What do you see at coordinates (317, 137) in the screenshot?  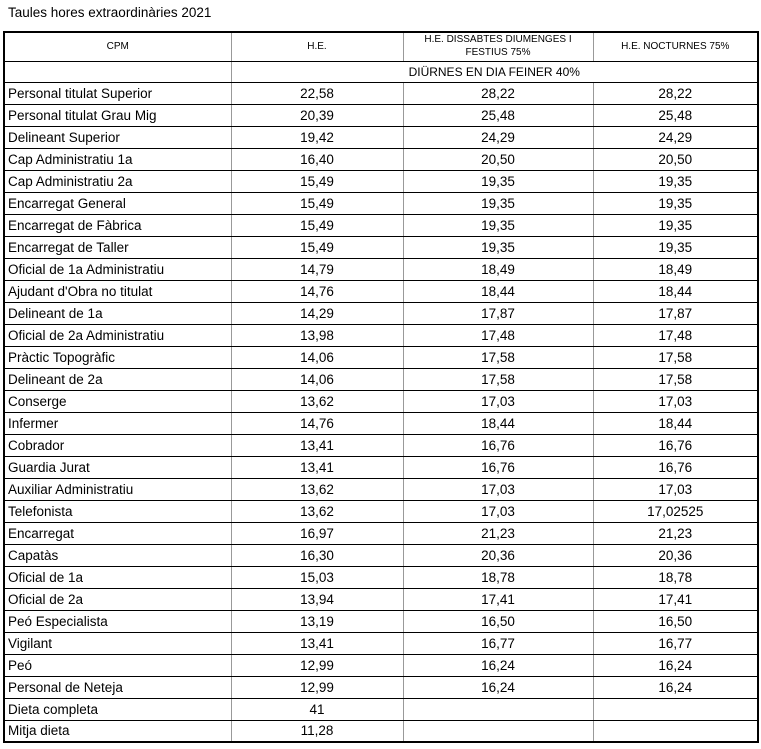 I see `value-cell: 19,42` at bounding box center [317, 137].